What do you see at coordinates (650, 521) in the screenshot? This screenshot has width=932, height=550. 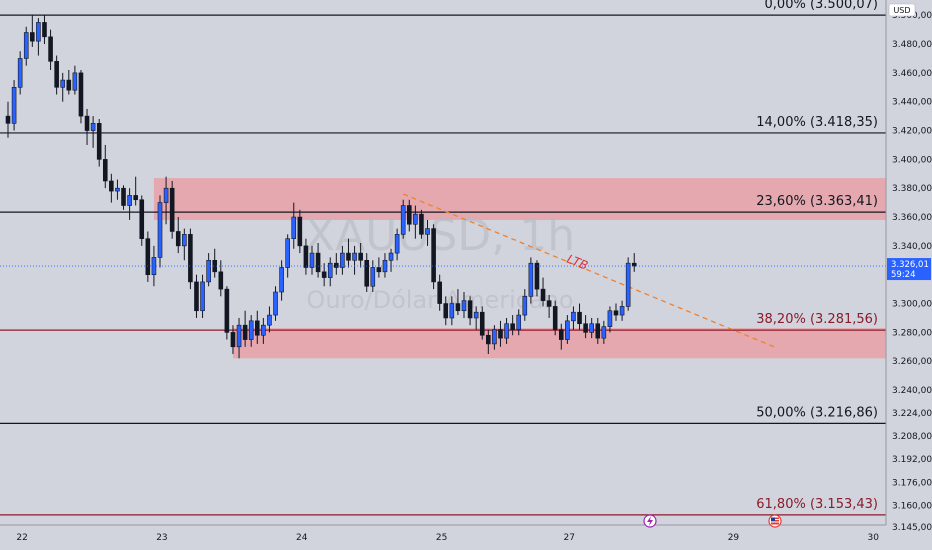 I see `flash-event-icon` at bounding box center [650, 521].